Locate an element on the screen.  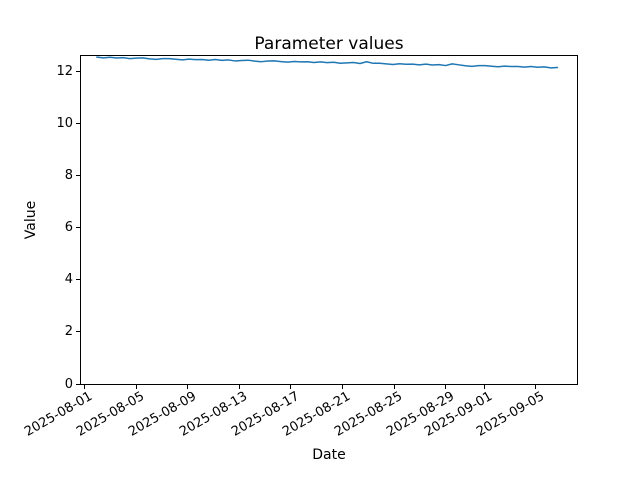
y-axis-label: Value is located at coordinates (31, 220).